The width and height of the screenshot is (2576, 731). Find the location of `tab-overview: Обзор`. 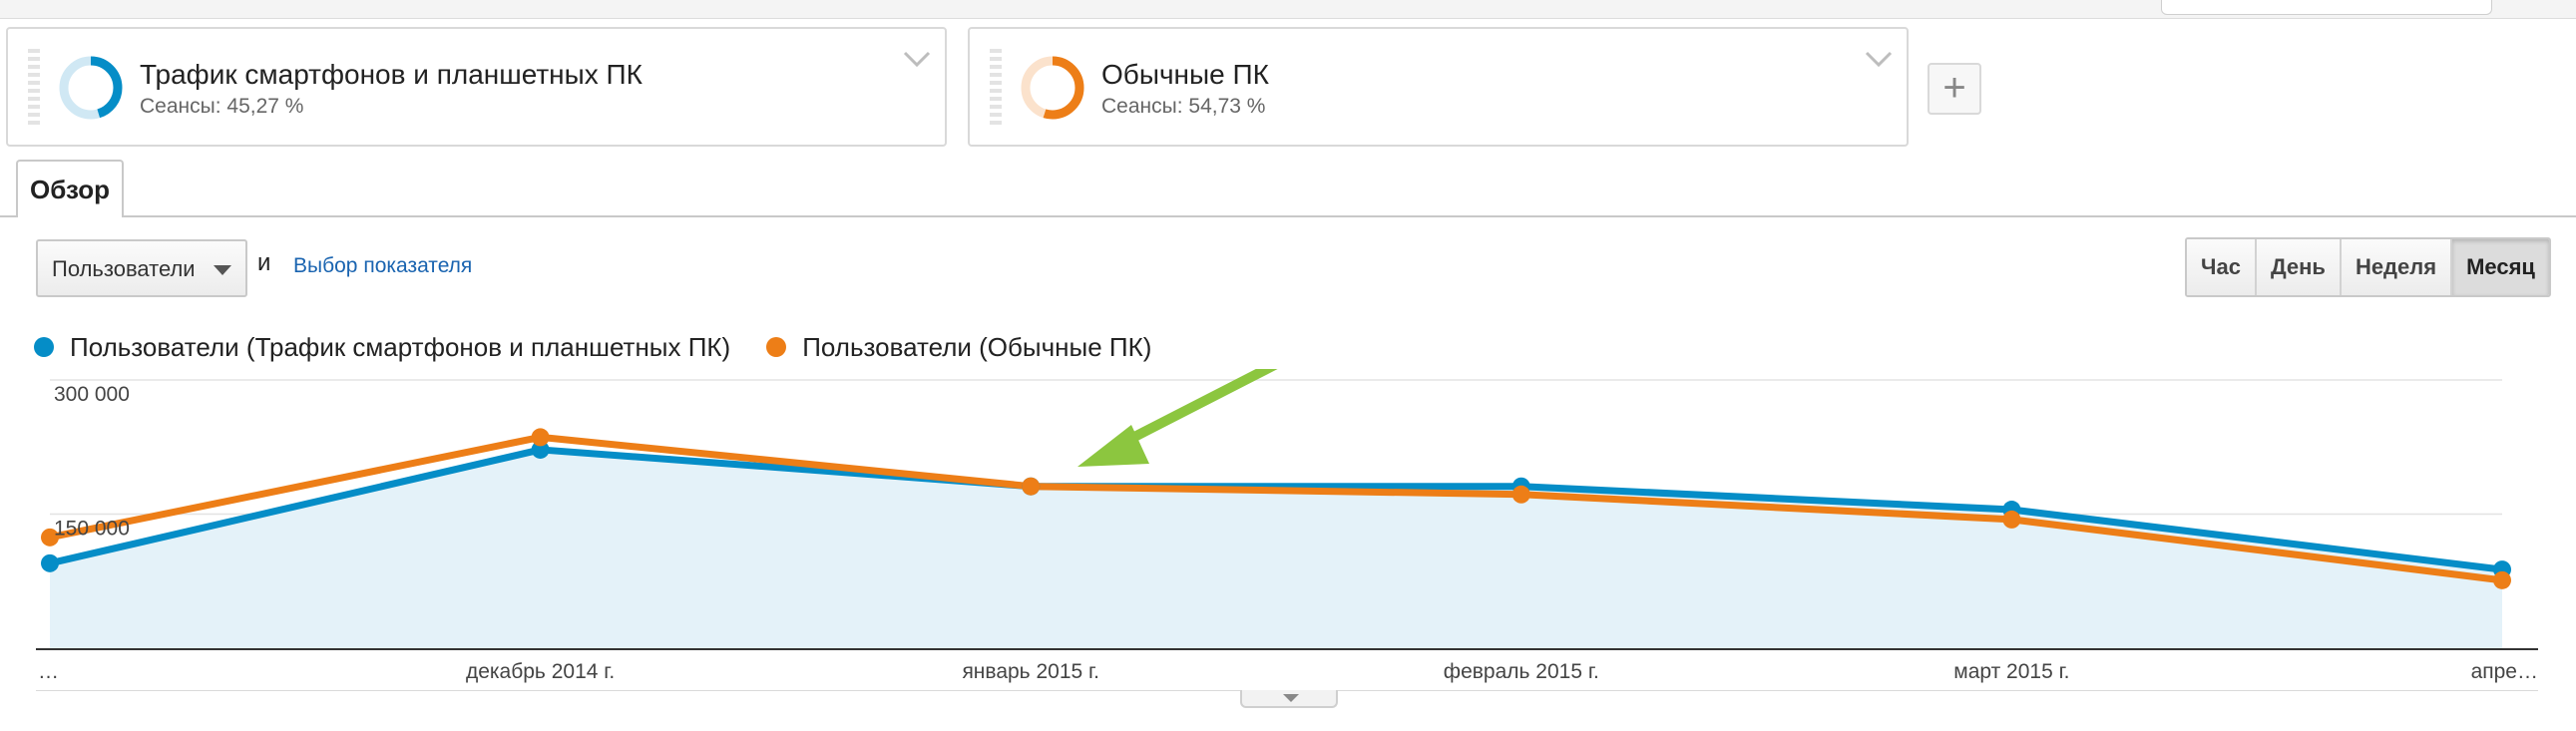

tab-overview: Обзор is located at coordinates (70, 189).